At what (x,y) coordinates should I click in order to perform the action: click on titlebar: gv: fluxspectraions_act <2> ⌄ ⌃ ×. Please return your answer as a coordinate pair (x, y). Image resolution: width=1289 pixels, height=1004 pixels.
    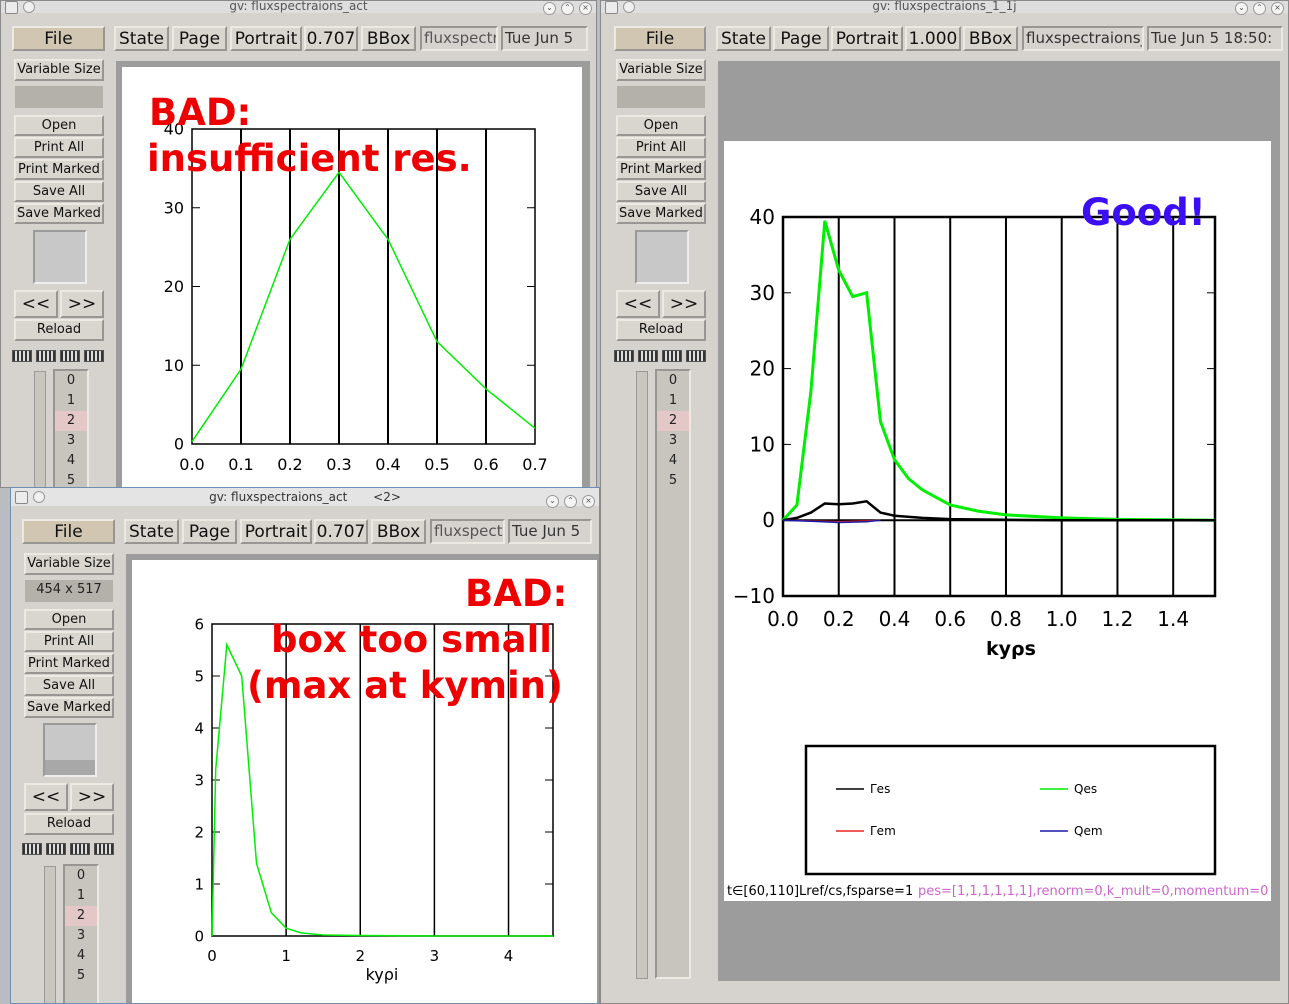
    Looking at the image, I should click on (305, 498).